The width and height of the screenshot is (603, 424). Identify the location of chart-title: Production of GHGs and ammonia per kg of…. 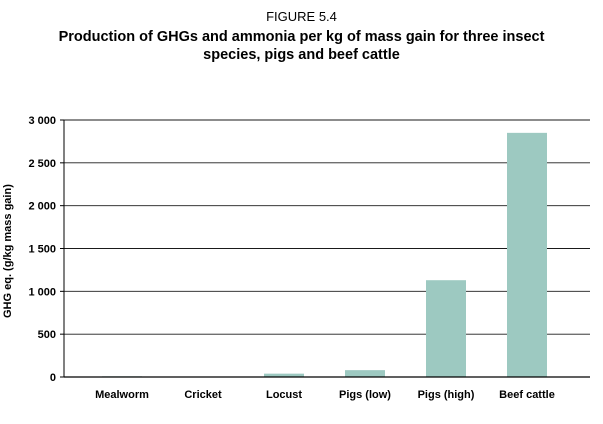
(301, 46).